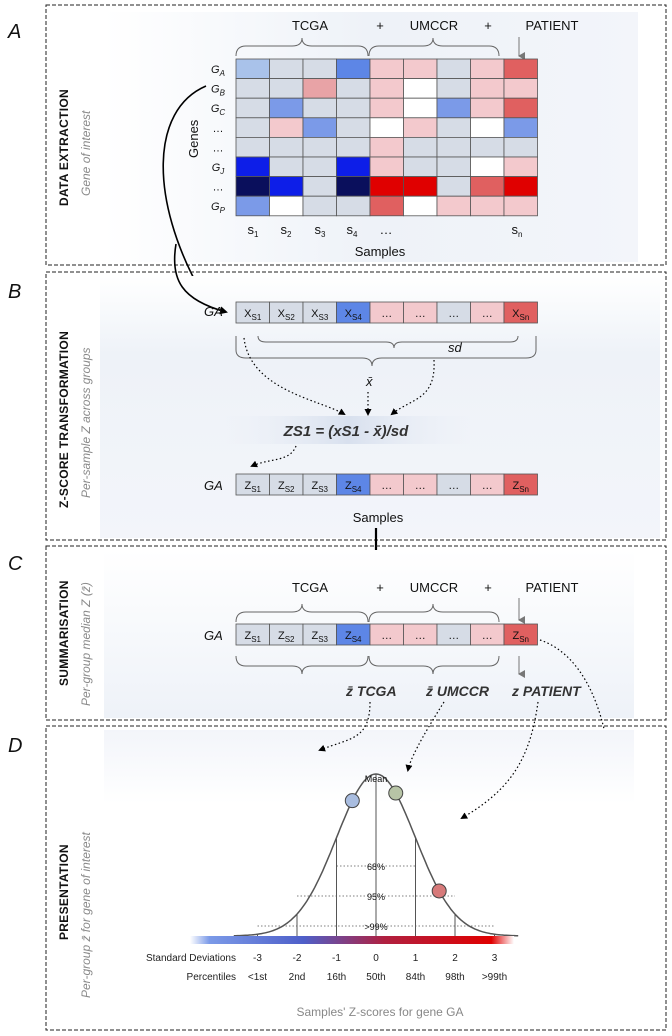 The image size is (672, 1036). What do you see at coordinates (455, 347) in the screenshot?
I see `sd-label: sd` at bounding box center [455, 347].